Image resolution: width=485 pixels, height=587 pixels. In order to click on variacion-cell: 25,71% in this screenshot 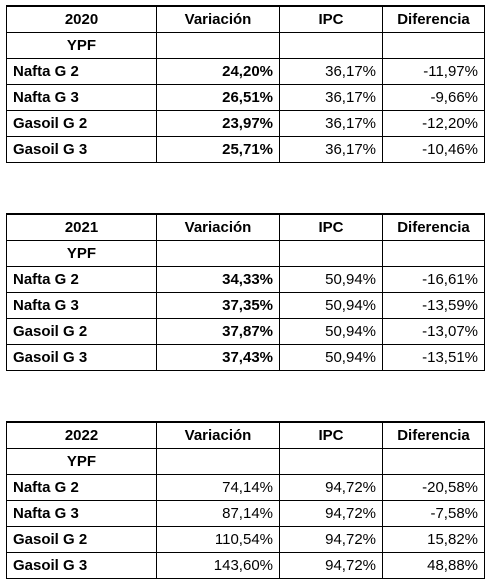, I will do `click(218, 149)`.